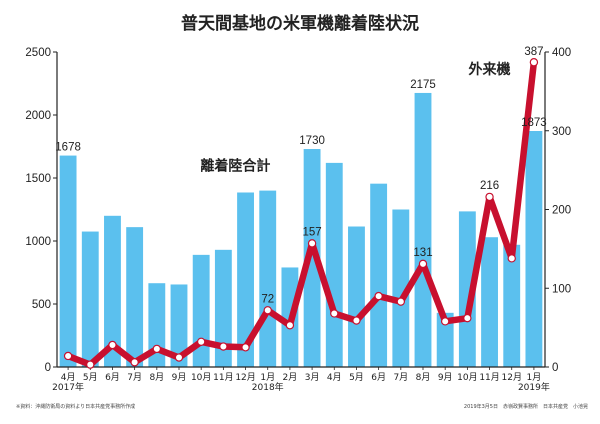 The image size is (600, 424). I want to click on bar-value-label: 2175, so click(423, 85).